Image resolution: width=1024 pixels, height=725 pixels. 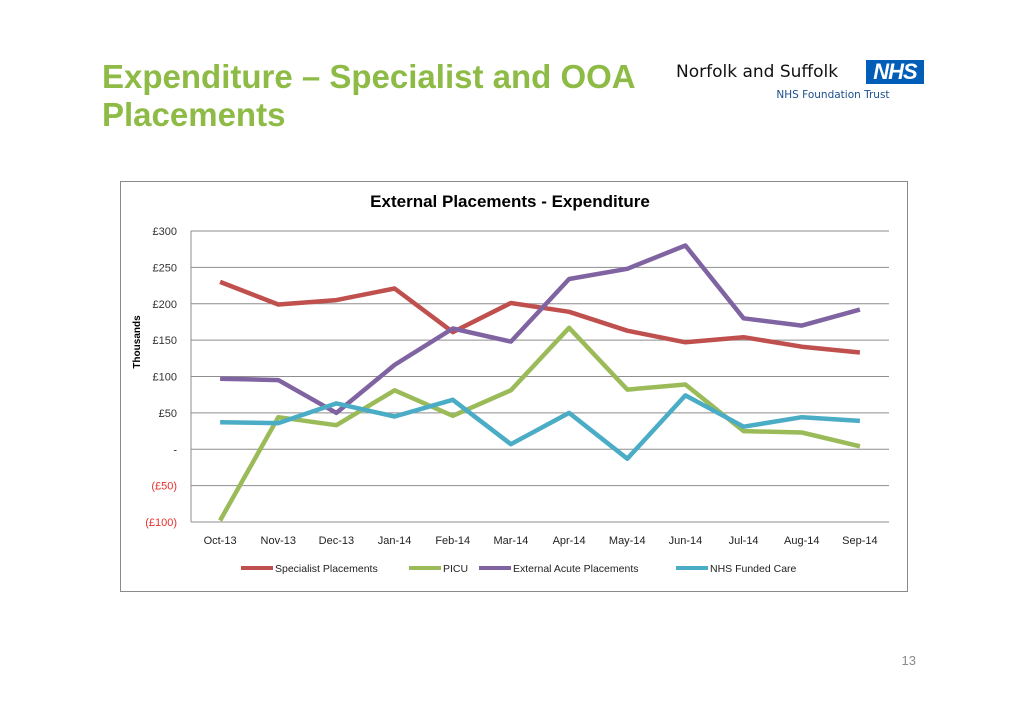 I want to click on y-axis-label: Thousands, so click(x=137, y=342).